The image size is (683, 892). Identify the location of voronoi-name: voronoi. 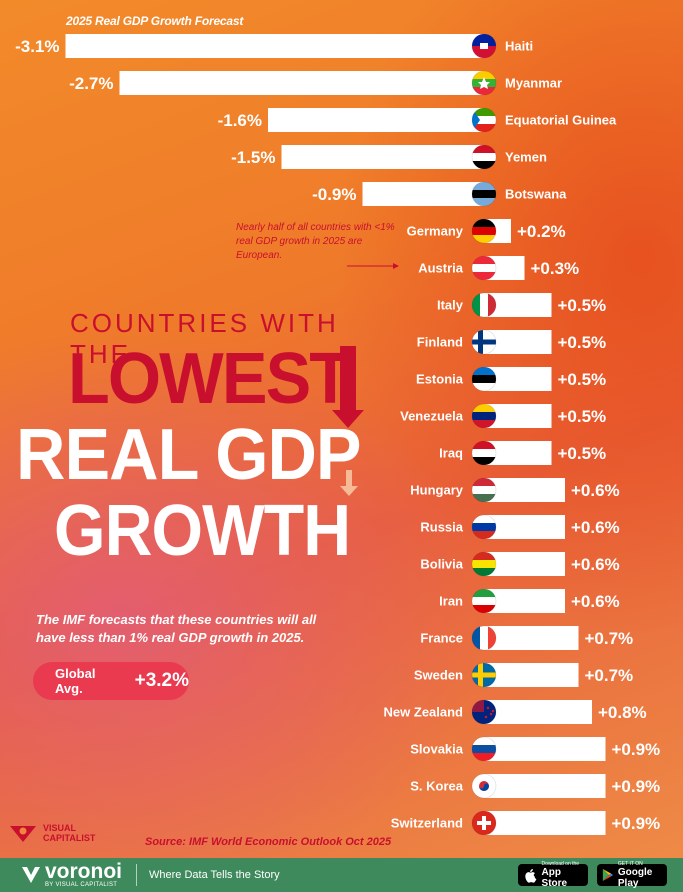
(83, 871).